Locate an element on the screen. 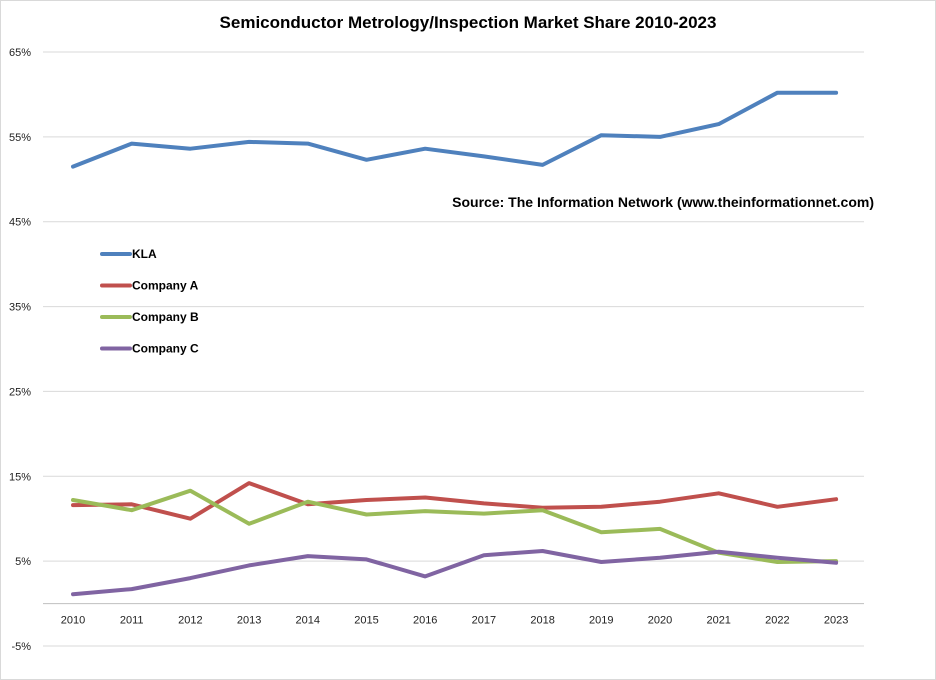  x-tick-label: 2021 is located at coordinates (718, 621).